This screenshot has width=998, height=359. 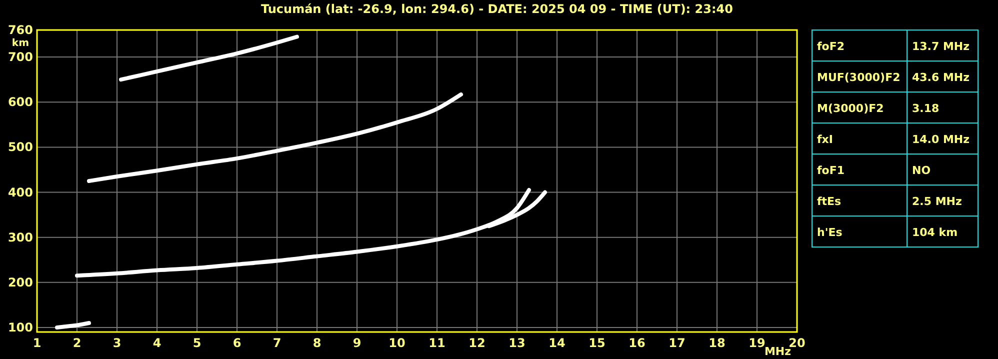 I want to click on x-tick-label: 1, so click(x=37, y=343).